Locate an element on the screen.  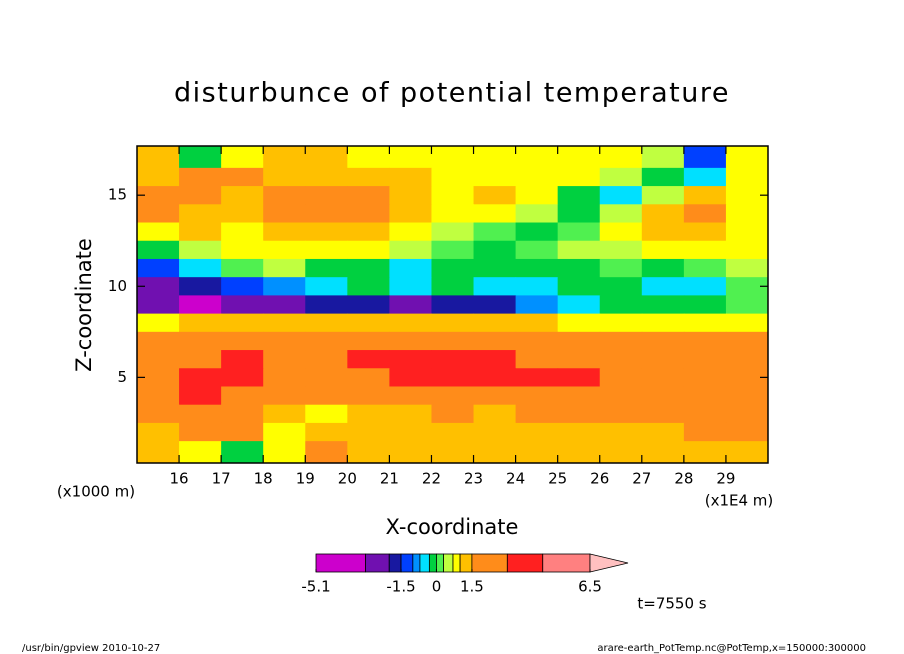
x-tick-label: 16 is located at coordinates (179, 479).